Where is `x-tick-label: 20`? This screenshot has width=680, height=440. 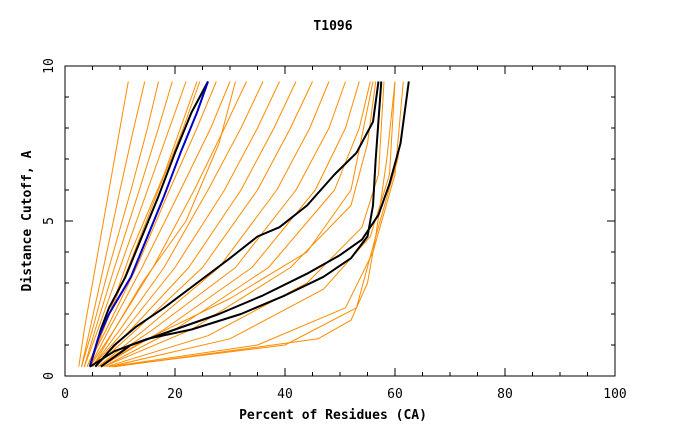 x-tick-label: 20 is located at coordinates (175, 394).